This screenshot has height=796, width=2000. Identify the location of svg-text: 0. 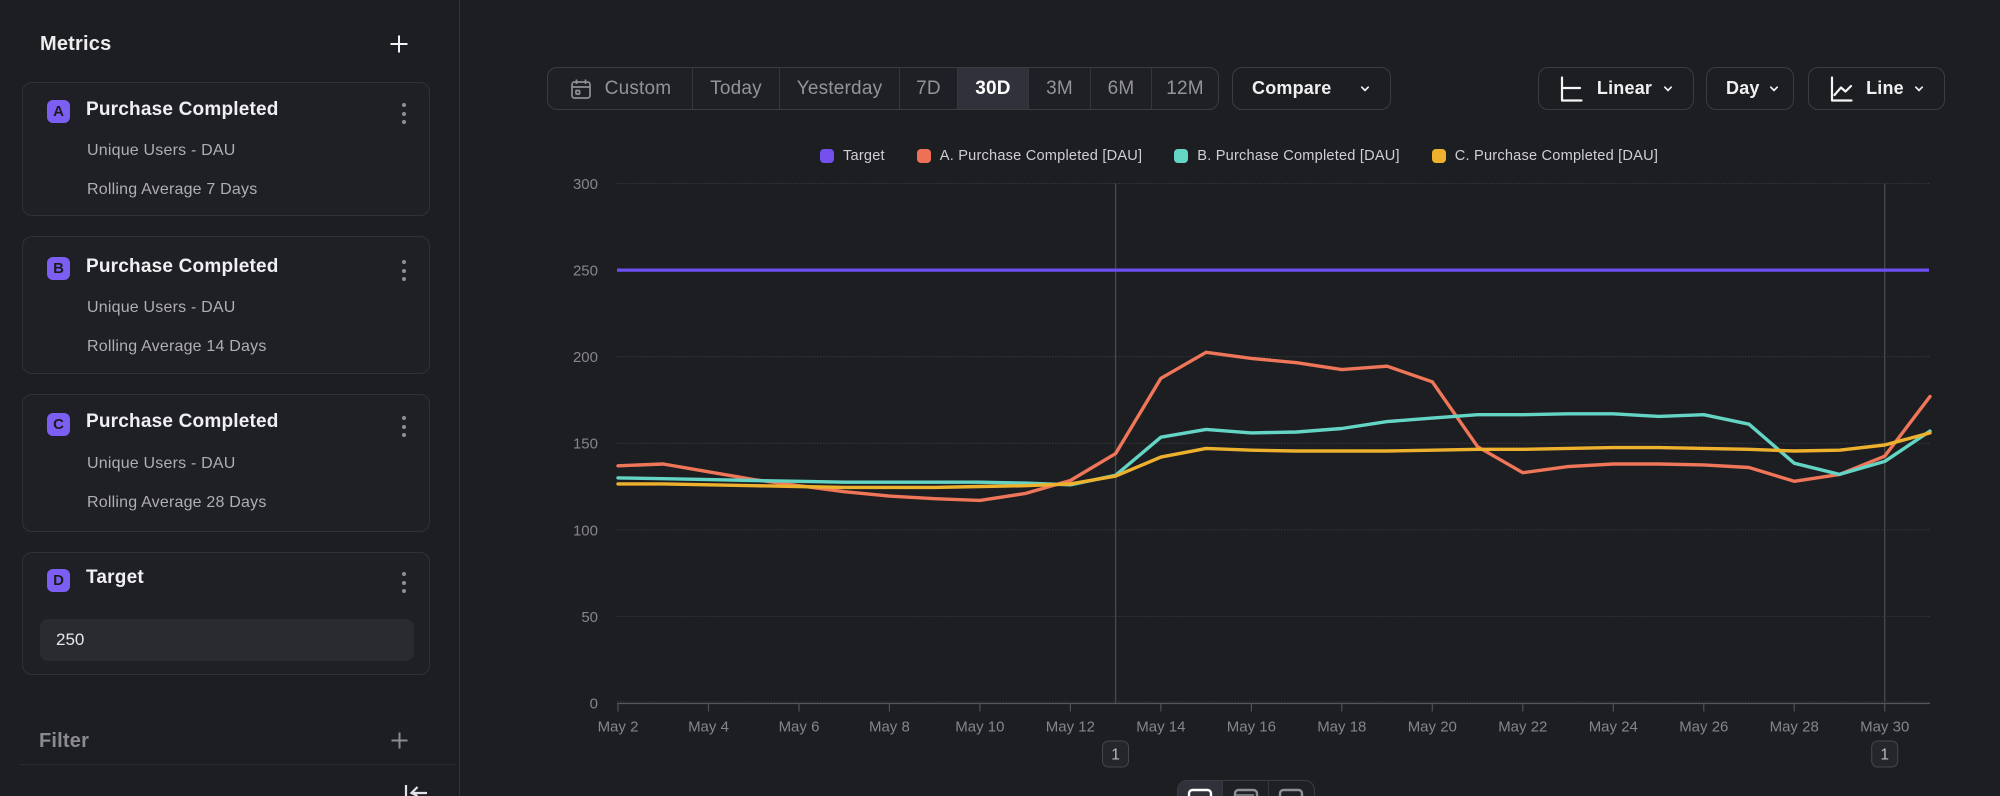
(594, 704).